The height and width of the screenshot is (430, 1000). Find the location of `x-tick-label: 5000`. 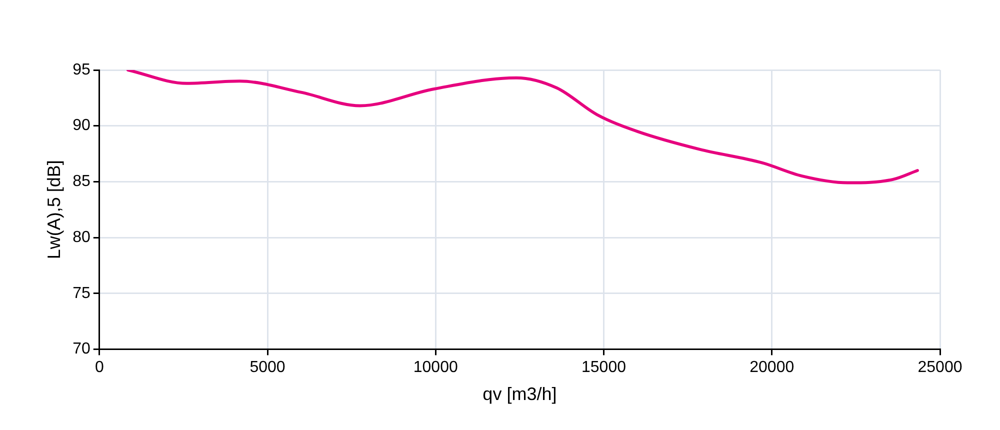

x-tick-label: 5000 is located at coordinates (268, 367).